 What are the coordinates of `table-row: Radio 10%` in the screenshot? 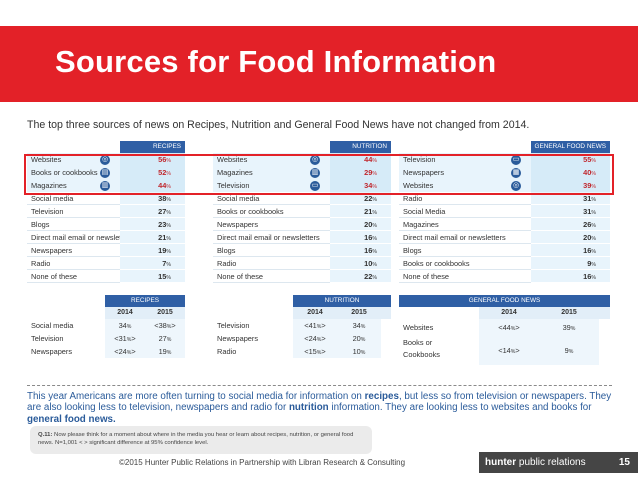 It's located at (302, 263).